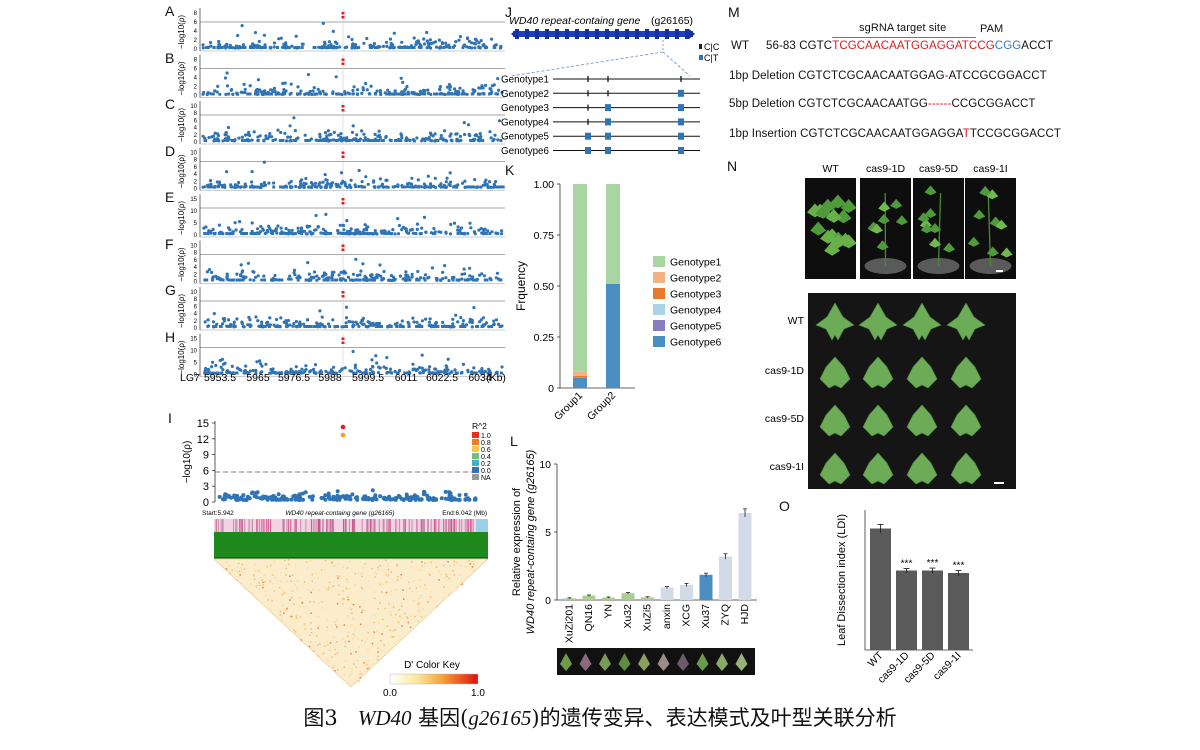 The width and height of the screenshot is (1200, 750). What do you see at coordinates (196, 364) in the screenshot?
I see `y-tick: 5` at bounding box center [196, 364].